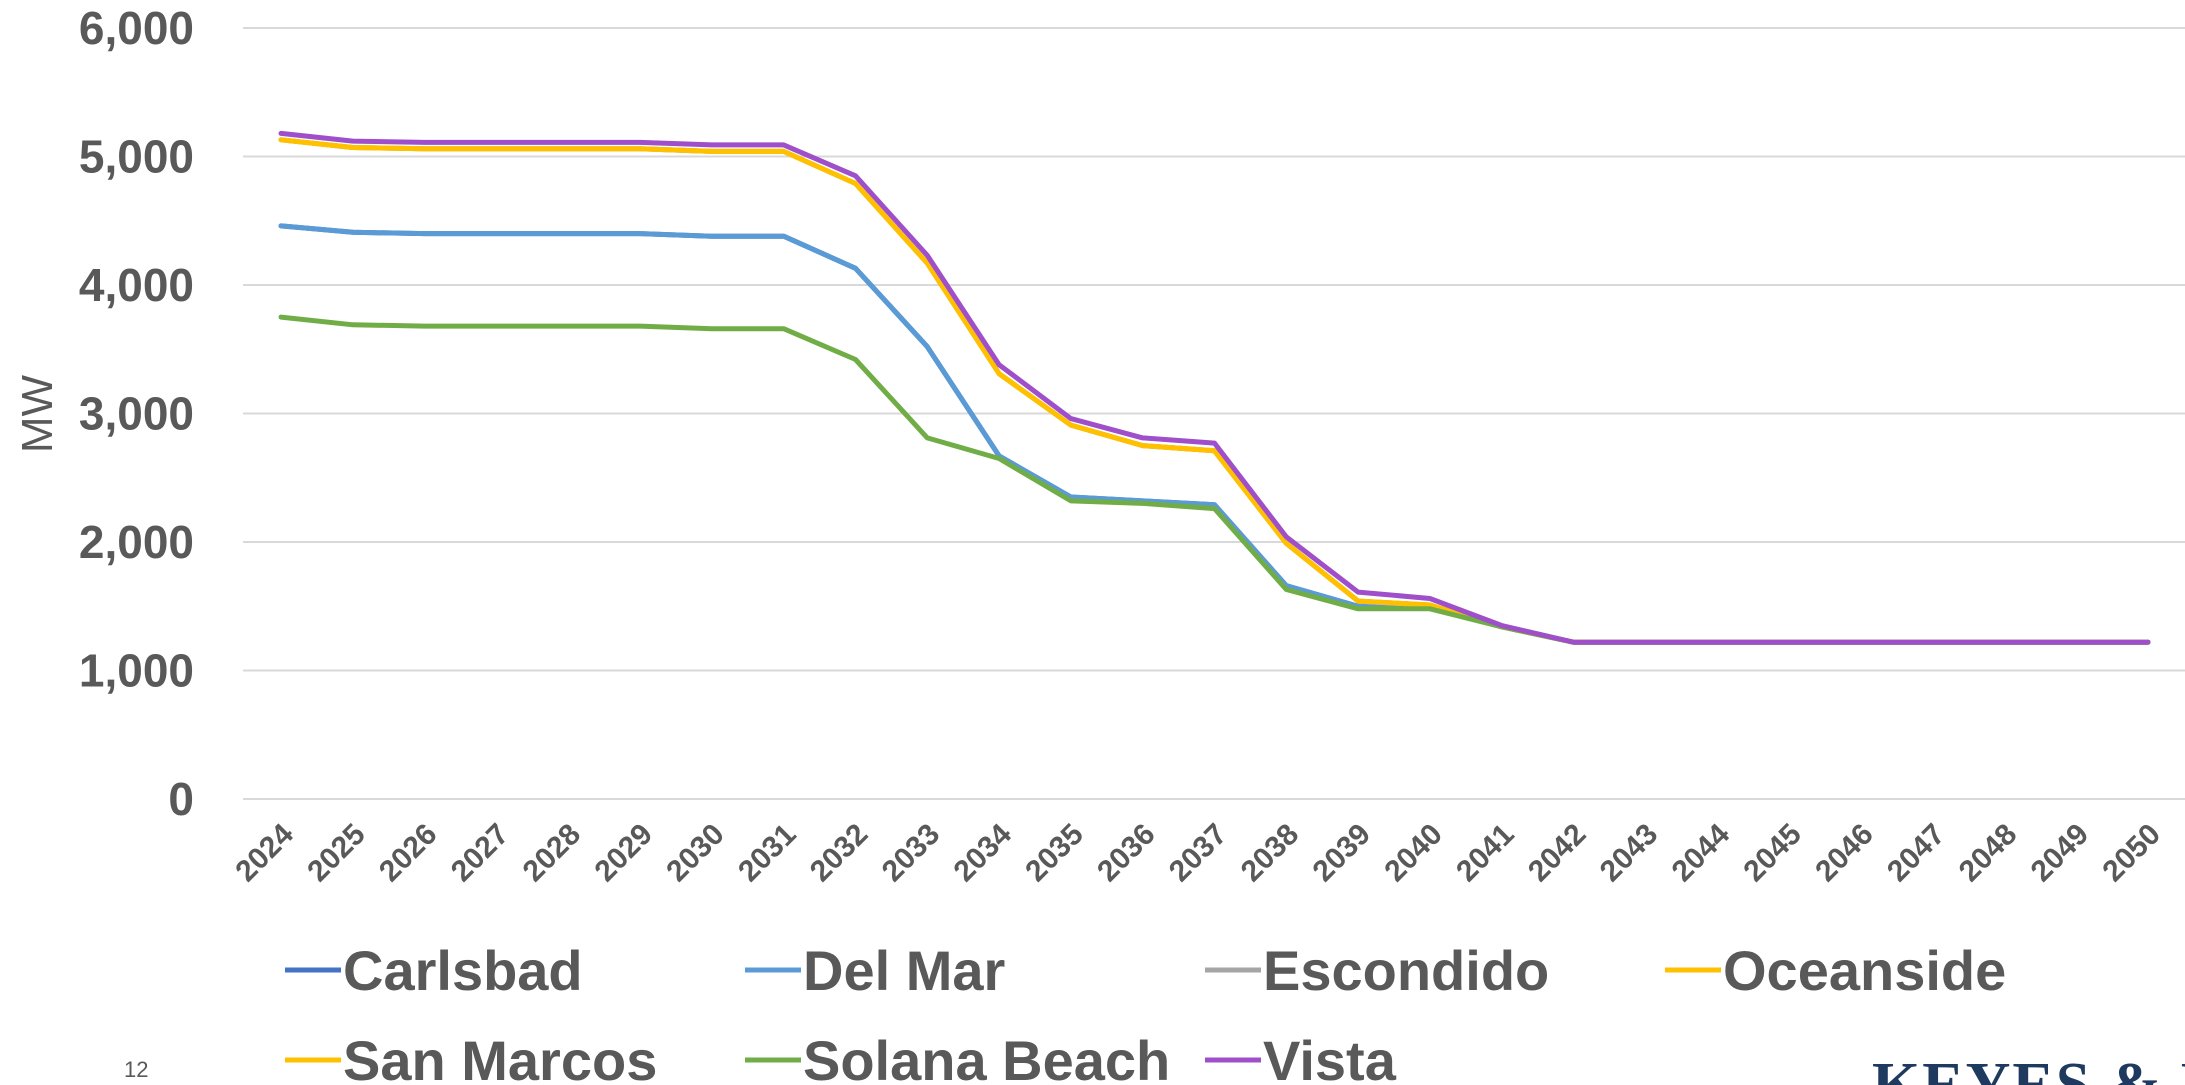 This screenshot has width=2185, height=1085. I want to click on legend-item-san-marcos: San Marcos, so click(471, 1057).